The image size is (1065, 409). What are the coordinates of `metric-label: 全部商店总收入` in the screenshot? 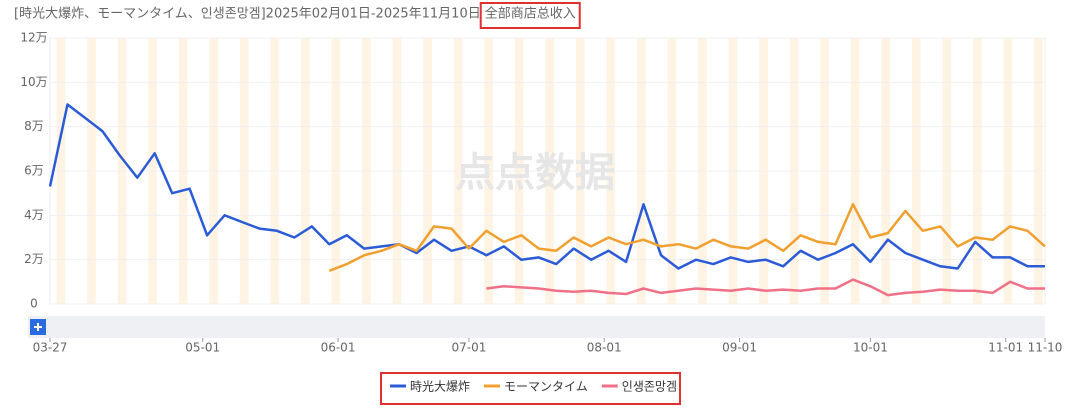 It's located at (530, 14).